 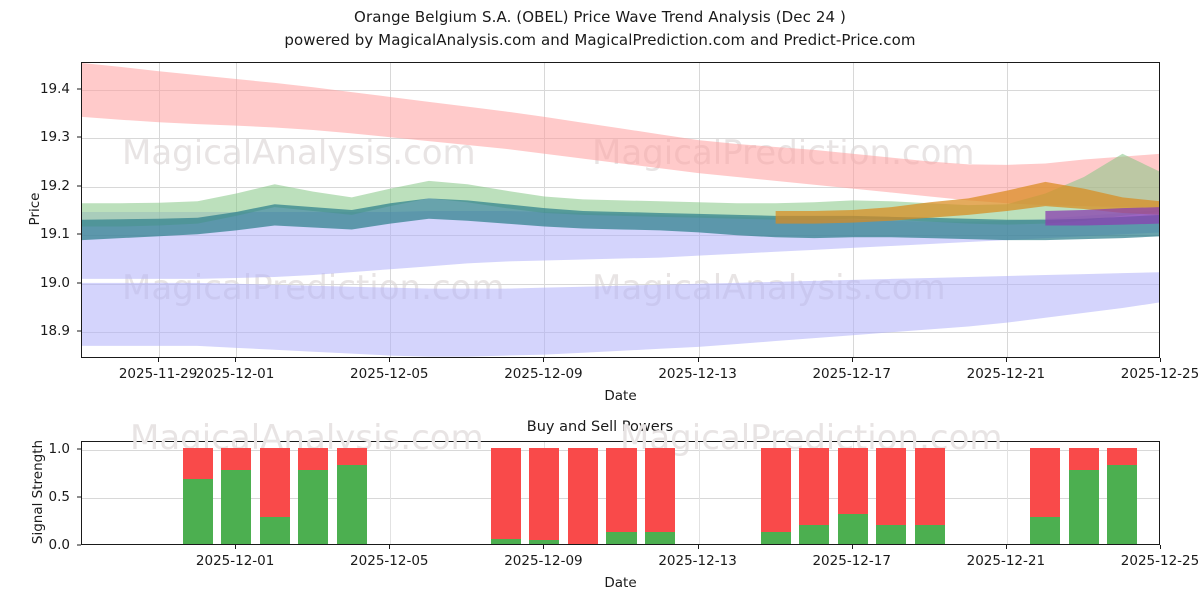 What do you see at coordinates (620, 396) in the screenshot?
I see `price-xaxis-label: Date` at bounding box center [620, 396].